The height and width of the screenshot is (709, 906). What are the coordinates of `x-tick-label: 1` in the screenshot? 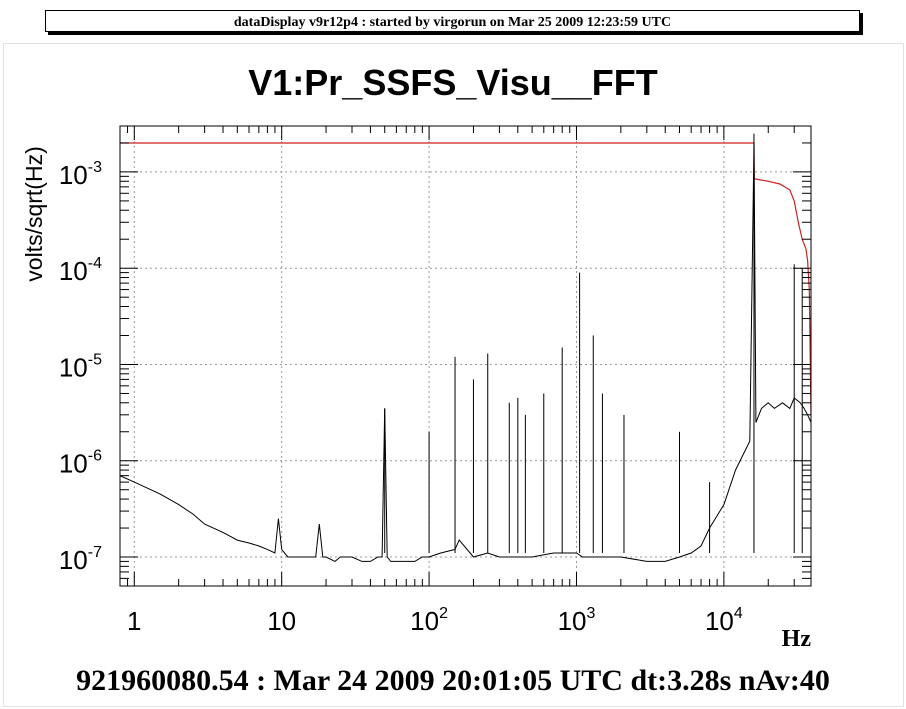 It's located at (134, 621).